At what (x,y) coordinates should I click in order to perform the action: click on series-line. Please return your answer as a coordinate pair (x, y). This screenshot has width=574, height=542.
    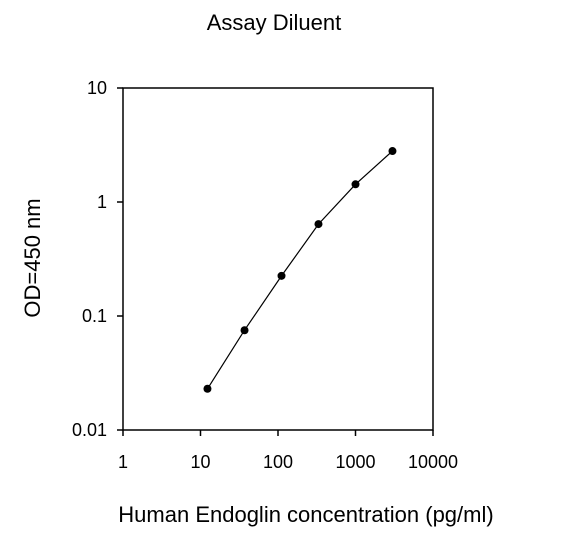
    Looking at the image, I should click on (299, 270).